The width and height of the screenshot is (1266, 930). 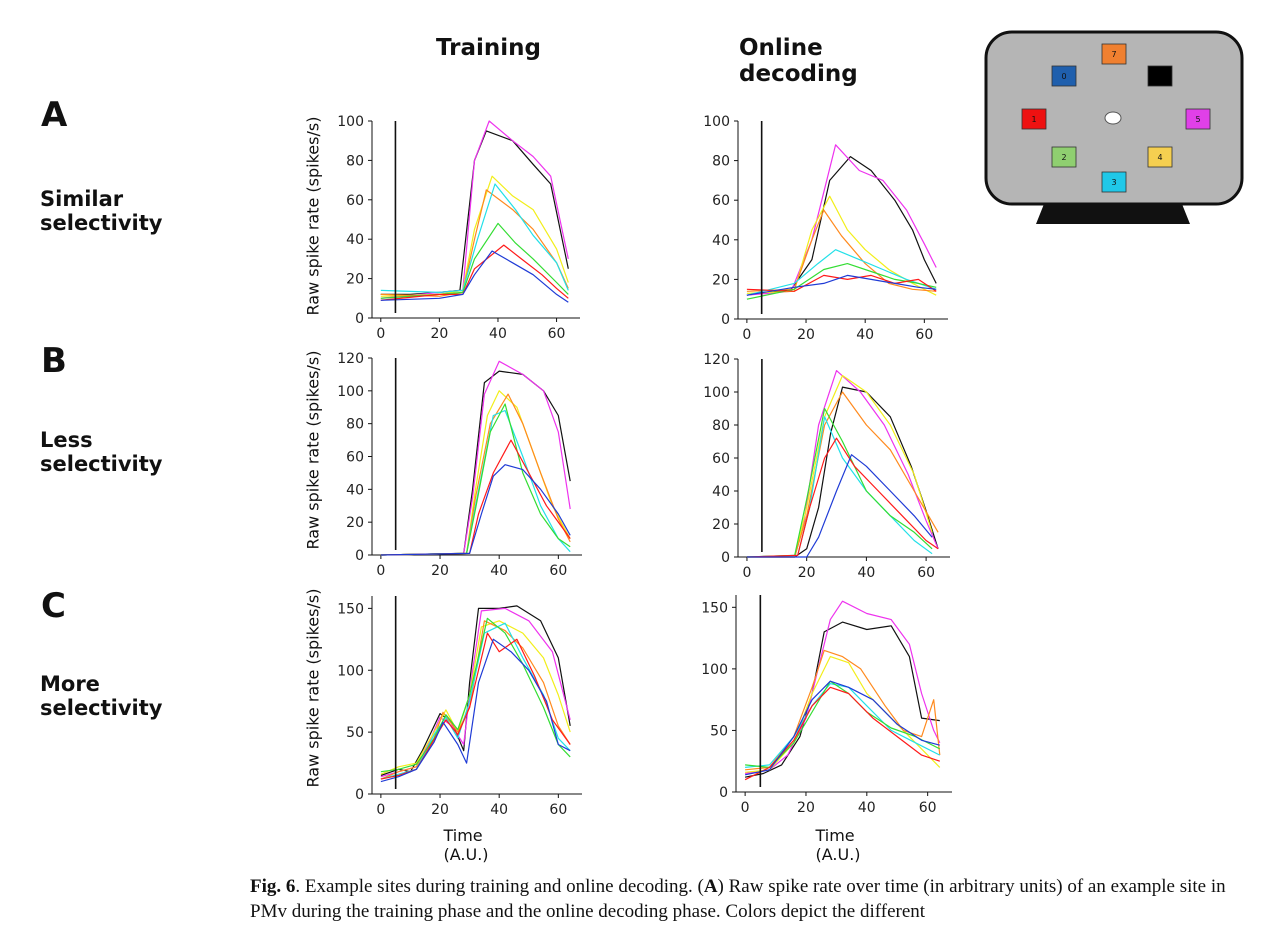 I want to click on target-3: 3, so click(x=1114, y=182).